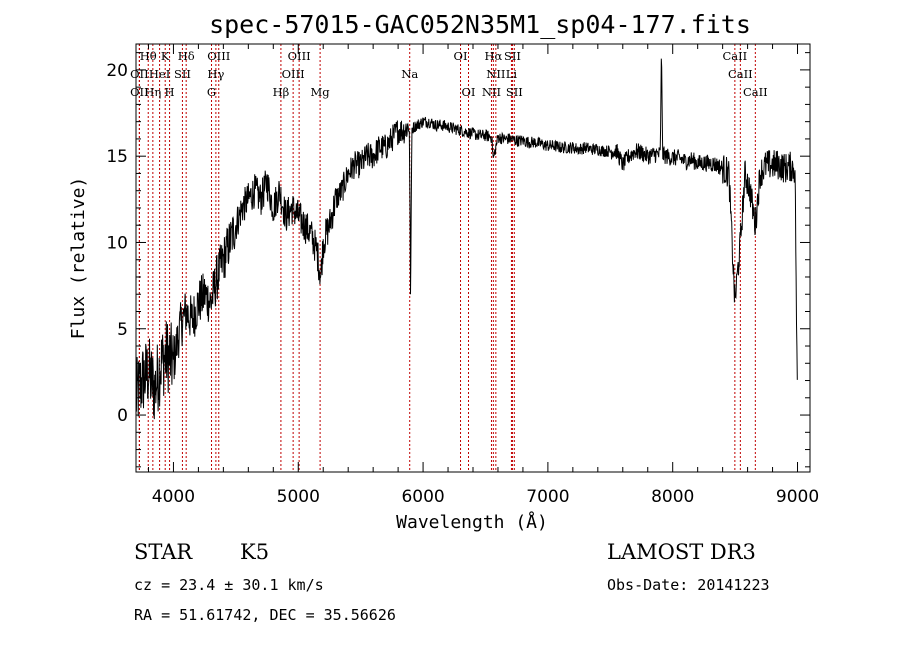 The height and width of the screenshot is (649, 900). I want to click on object-class: STAR, so click(163, 552).